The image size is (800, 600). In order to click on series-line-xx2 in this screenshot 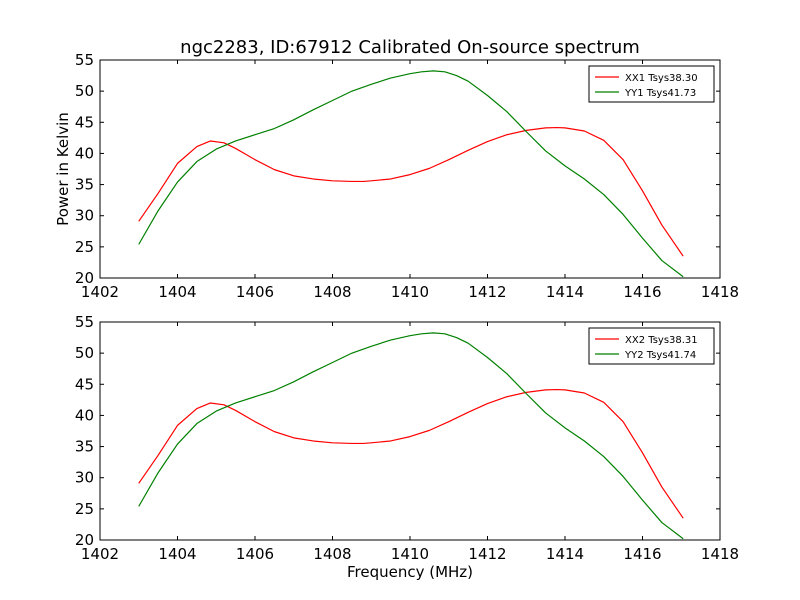, I will do `click(411, 453)`.